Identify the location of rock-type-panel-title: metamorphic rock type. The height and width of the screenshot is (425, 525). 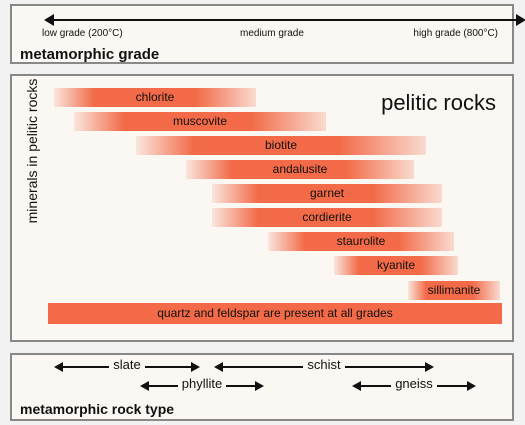
(97, 409).